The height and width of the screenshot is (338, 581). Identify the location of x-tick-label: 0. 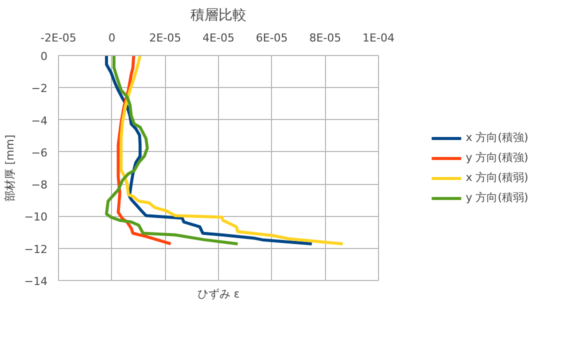
(112, 38).